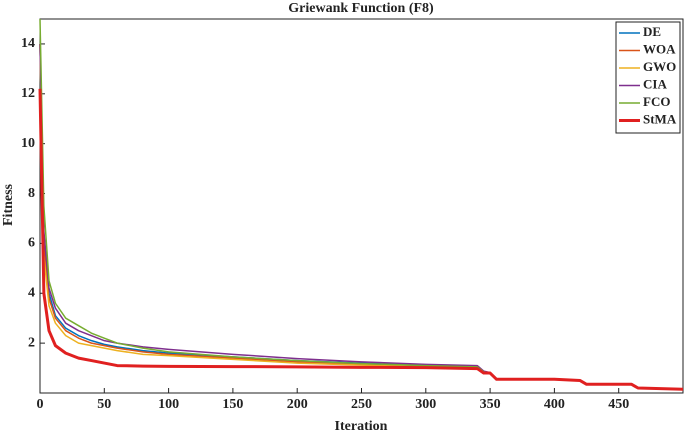 The width and height of the screenshot is (685, 435). I want to click on legend-label: WOA, so click(659, 48).